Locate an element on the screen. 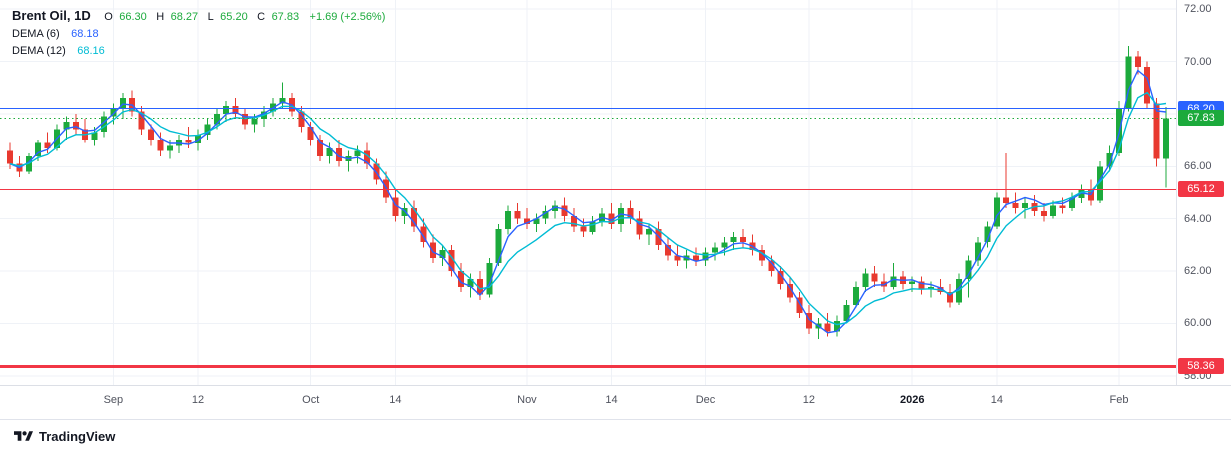 The image size is (1231, 452). ohlc-high-value: 68.27 is located at coordinates (184, 17).